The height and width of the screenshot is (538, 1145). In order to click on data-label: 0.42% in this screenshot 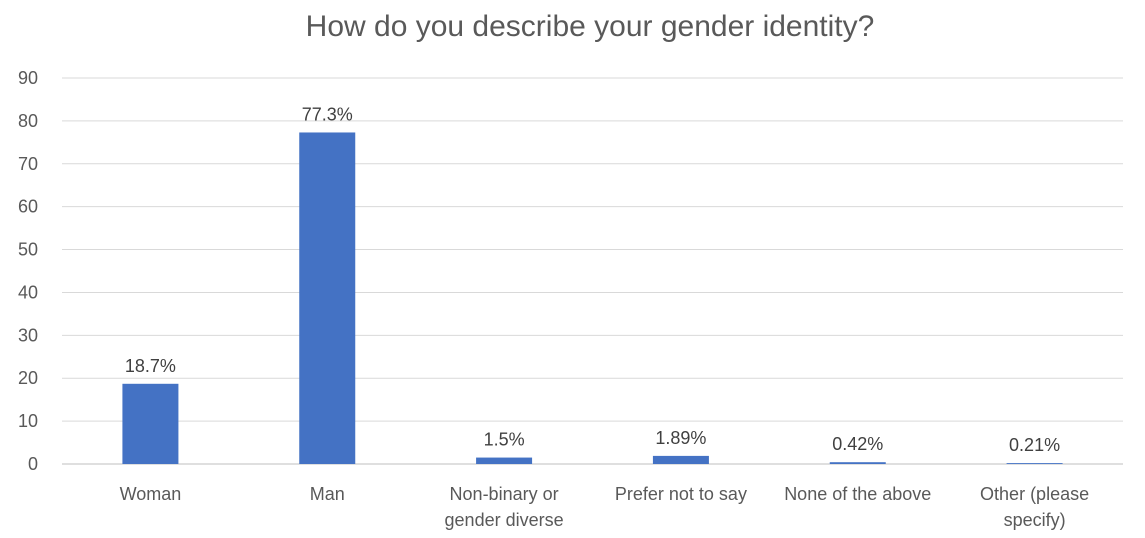, I will do `click(857, 444)`.